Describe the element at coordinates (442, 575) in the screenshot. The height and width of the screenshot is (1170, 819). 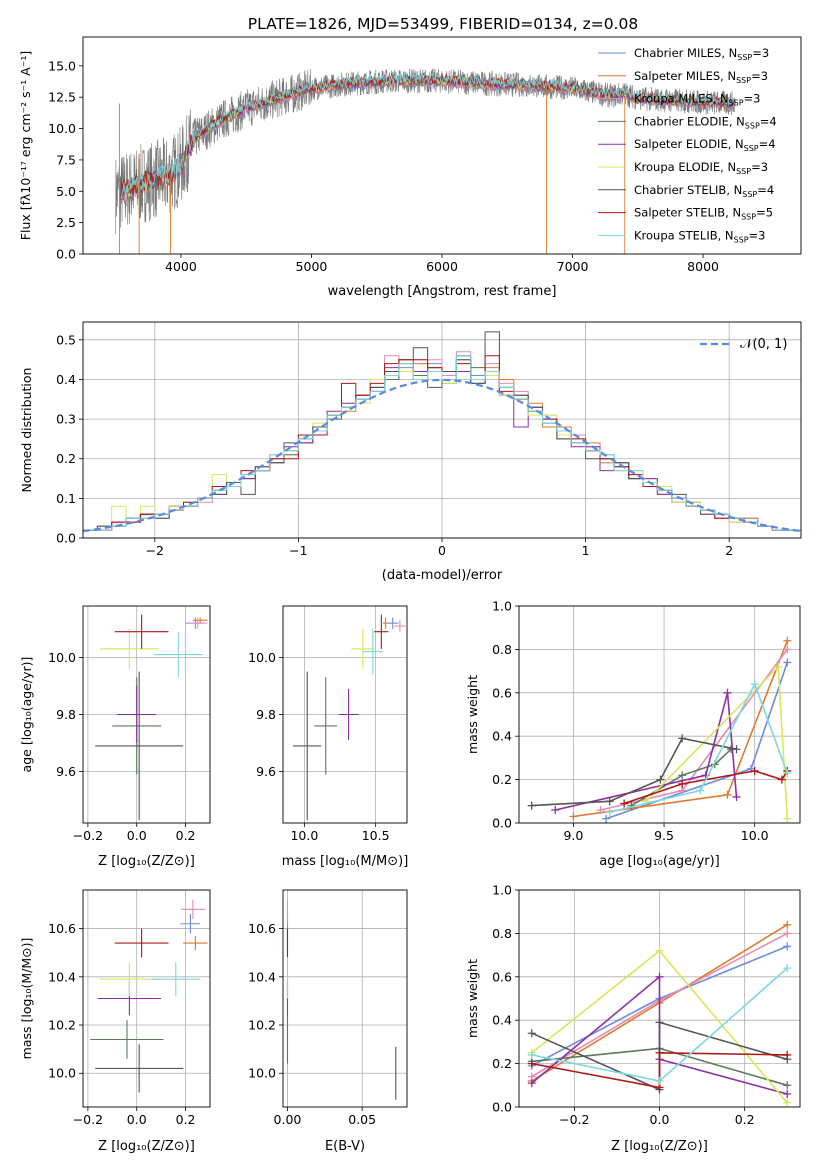
I see `x-axis-label: (data-model)/error` at that location.